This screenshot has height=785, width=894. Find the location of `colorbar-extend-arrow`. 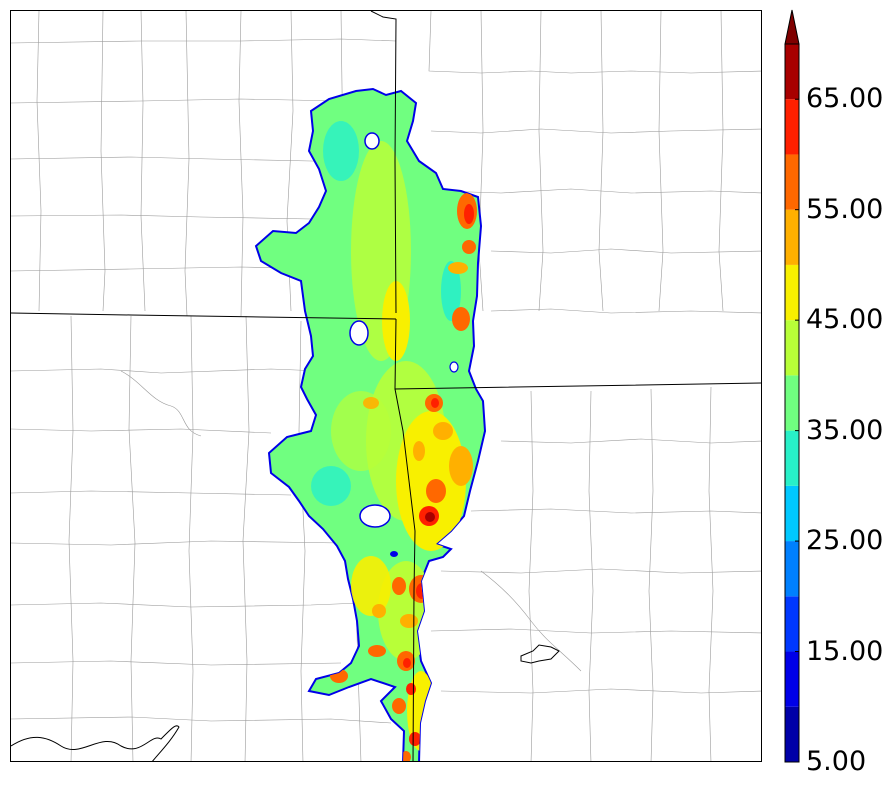

colorbar-extend-arrow is located at coordinates (792, 27).